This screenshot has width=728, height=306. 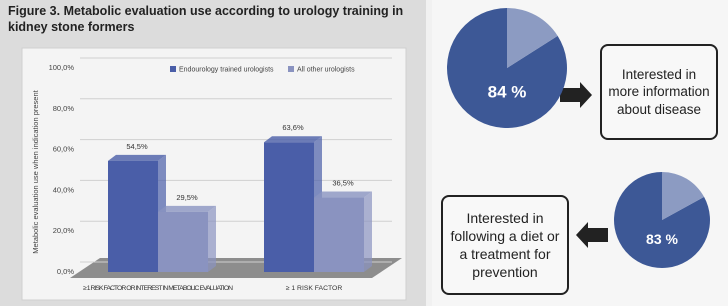 What do you see at coordinates (343, 183) in the screenshot?
I see `value-label: 36,5%` at bounding box center [343, 183].